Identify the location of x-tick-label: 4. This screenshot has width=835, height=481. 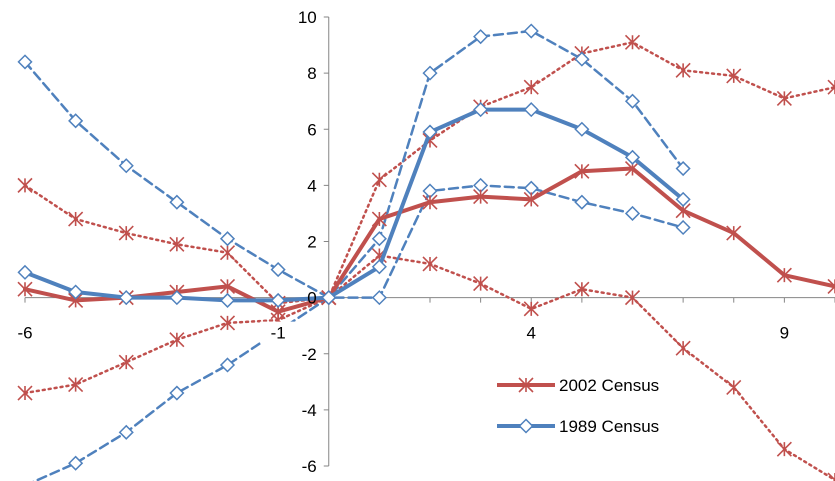
(531, 333).